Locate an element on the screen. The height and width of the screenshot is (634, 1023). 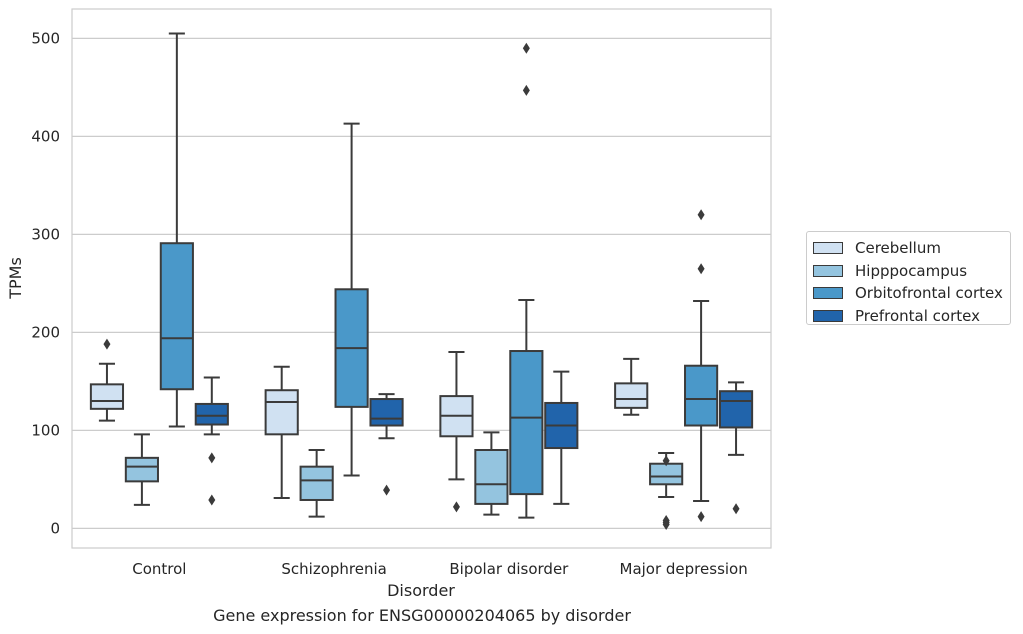
x-tick-label: Control is located at coordinates (159, 569).